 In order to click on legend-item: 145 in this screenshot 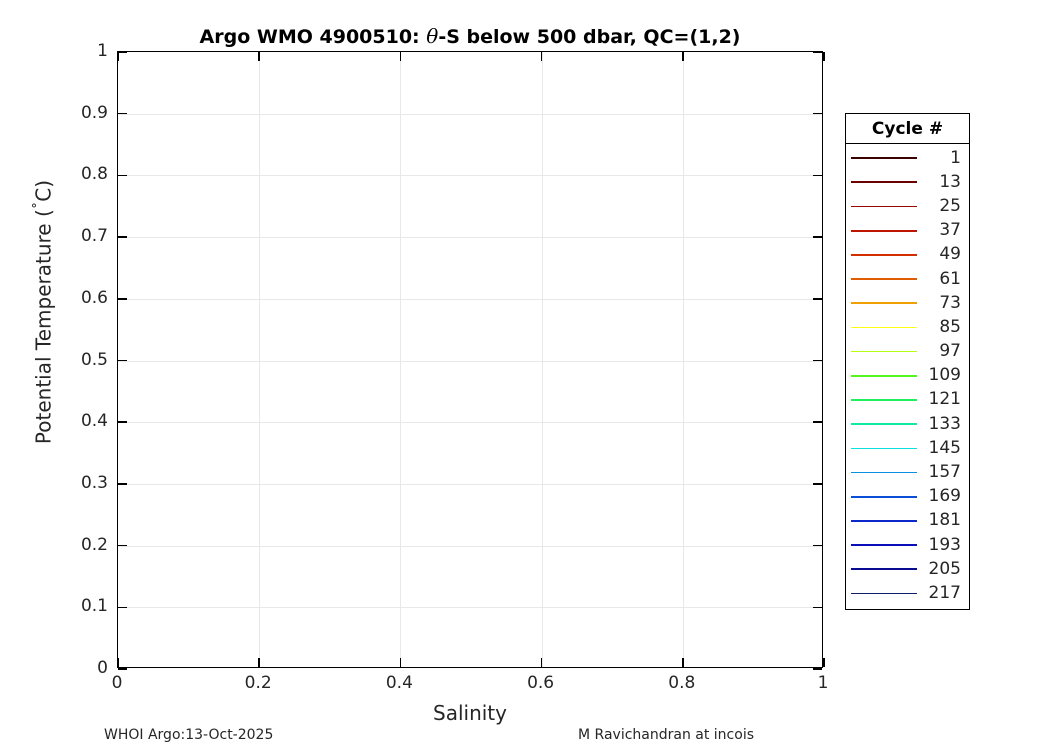, I will do `click(907, 448)`.